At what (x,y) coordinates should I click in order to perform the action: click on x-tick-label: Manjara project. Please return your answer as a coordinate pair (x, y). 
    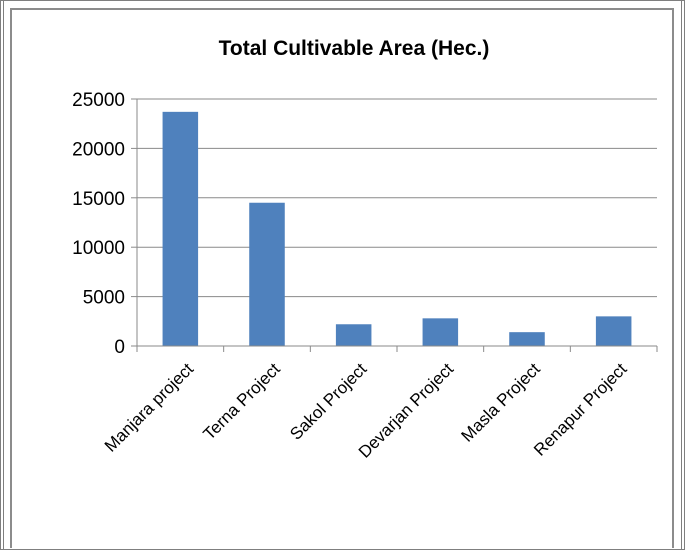
    Looking at the image, I should click on (149, 407).